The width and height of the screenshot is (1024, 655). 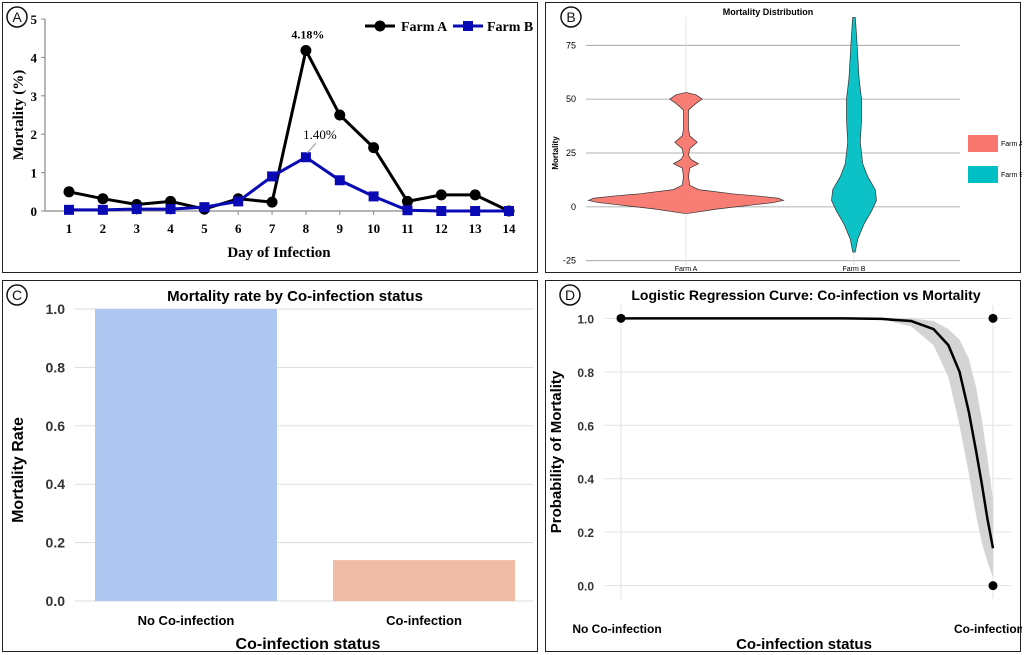 I want to click on logistic-curve, so click(x=808, y=433).